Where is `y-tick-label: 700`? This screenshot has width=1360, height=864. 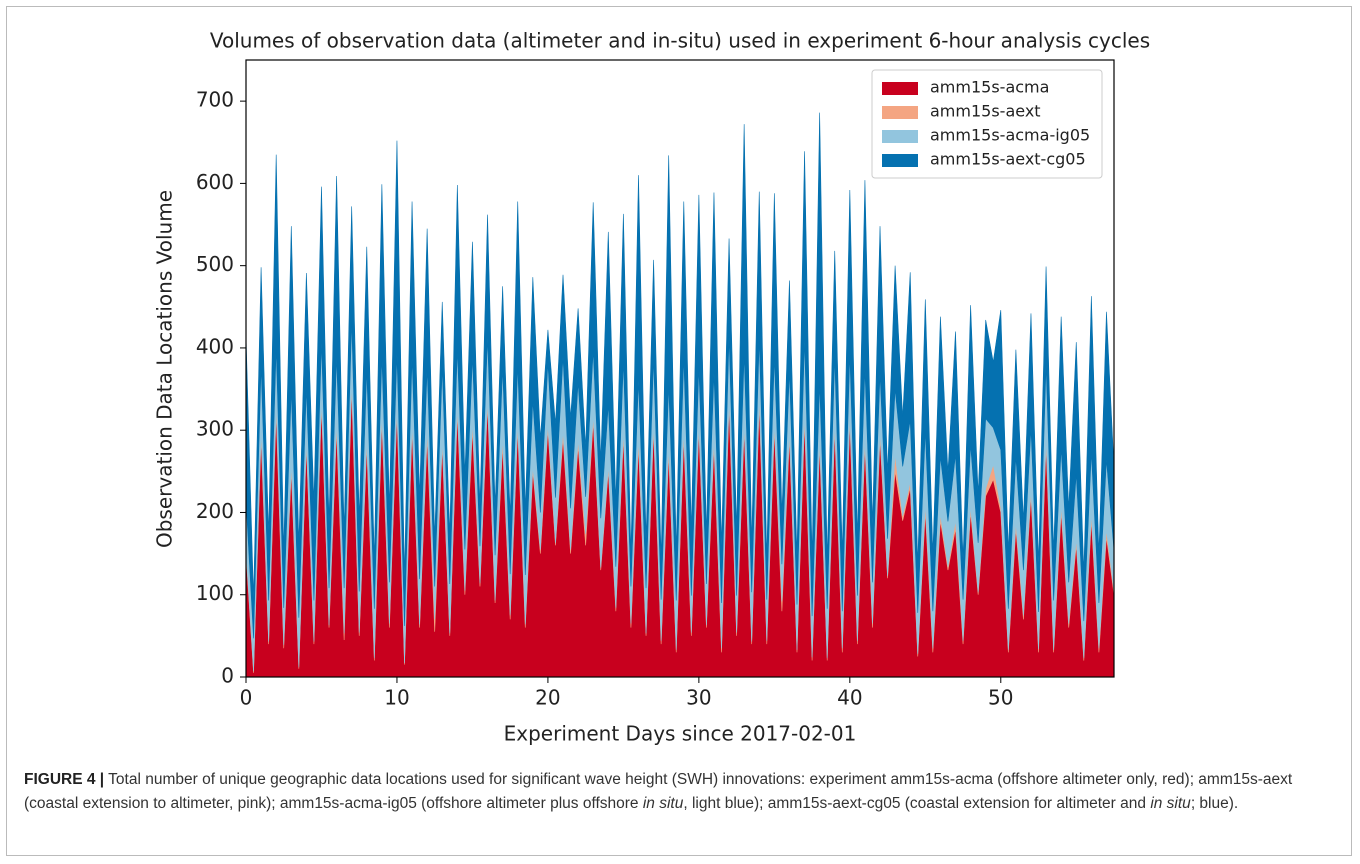
y-tick-label: 700 is located at coordinates (215, 100).